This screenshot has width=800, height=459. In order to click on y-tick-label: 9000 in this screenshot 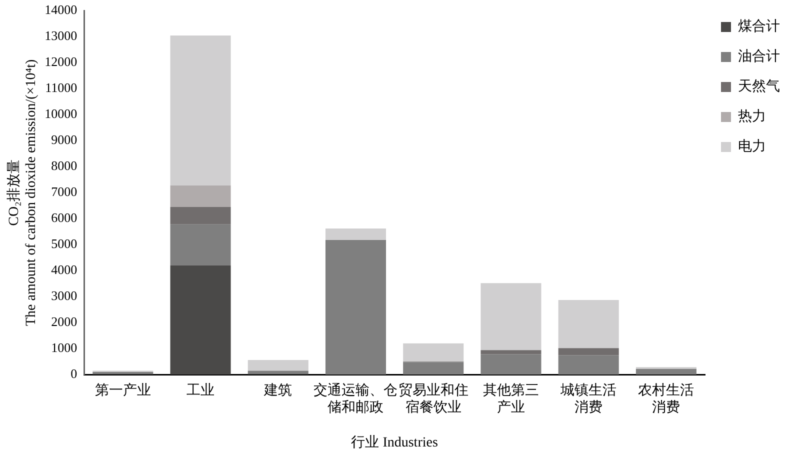, I will do `click(64, 140)`.